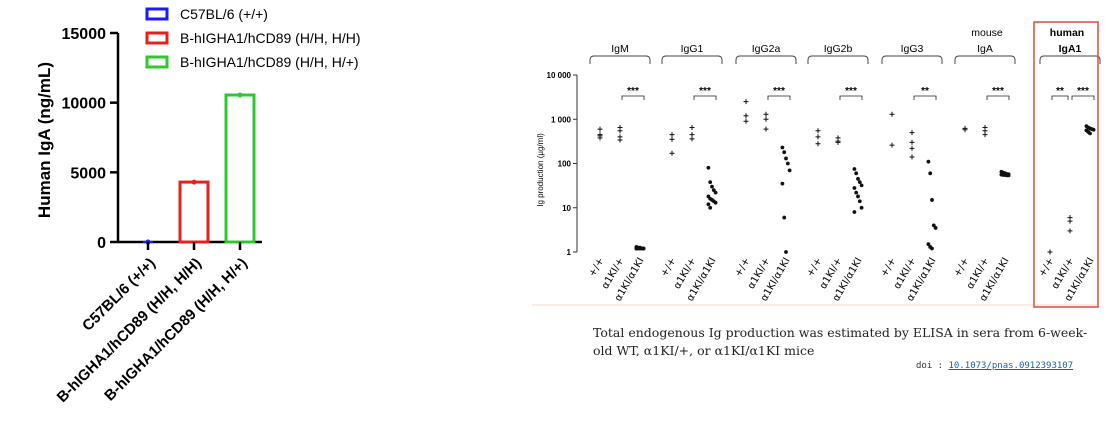 Image resolution: width=1105 pixels, height=437 pixels. Describe the element at coordinates (1070, 49) in the screenshot. I see `group-label: IgA1` at that location.